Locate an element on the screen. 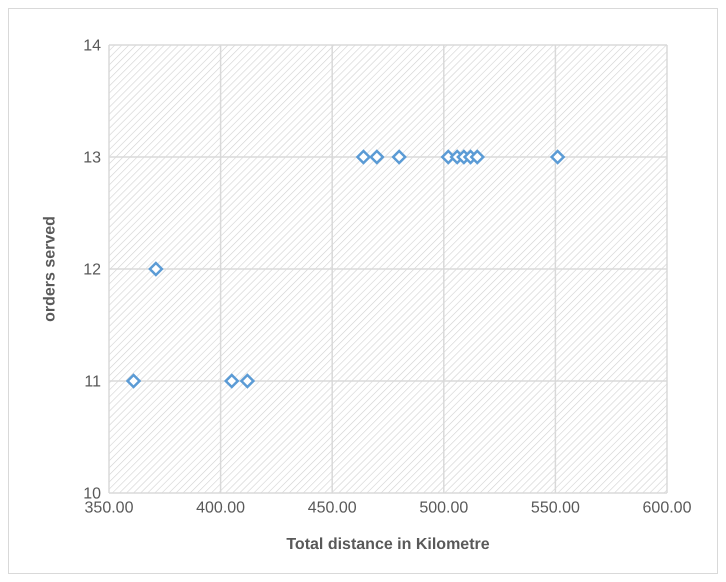  y-tick-label: 13 is located at coordinates (92, 158).